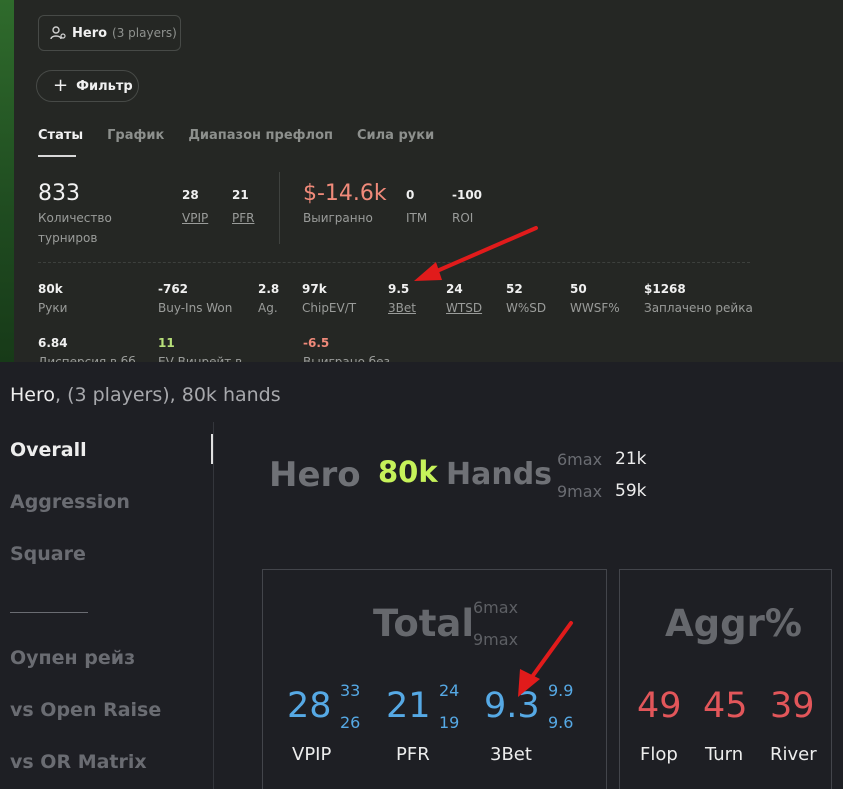  I want to click on stat-value: 11, so click(166, 343).